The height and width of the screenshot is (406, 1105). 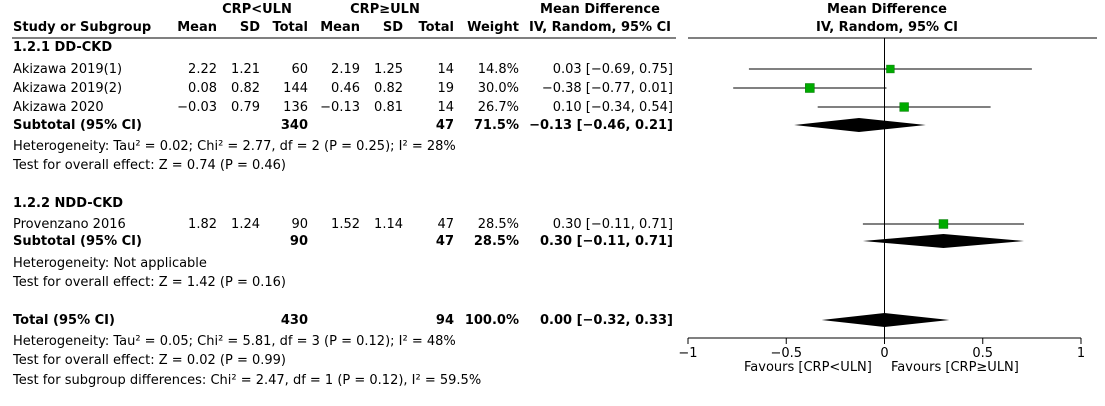 What do you see at coordinates (295, 107) in the screenshot?
I see `total-1: 136` at bounding box center [295, 107].